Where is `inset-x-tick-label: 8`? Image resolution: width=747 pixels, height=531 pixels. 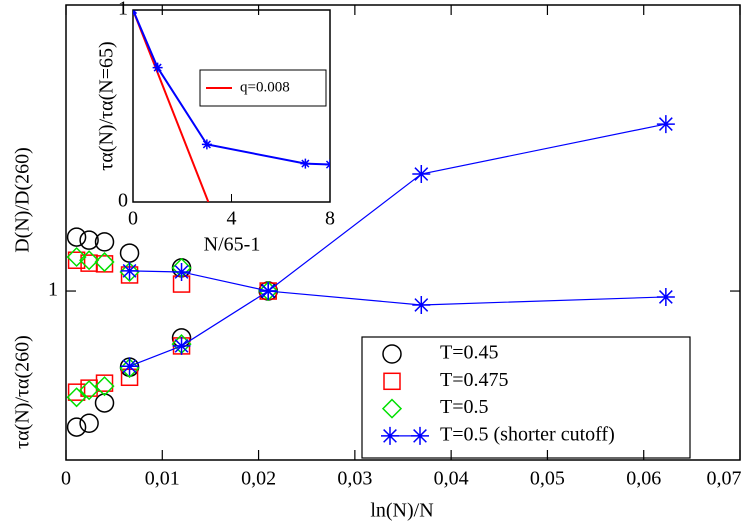 inset-x-tick-label: 8 is located at coordinates (330, 219).